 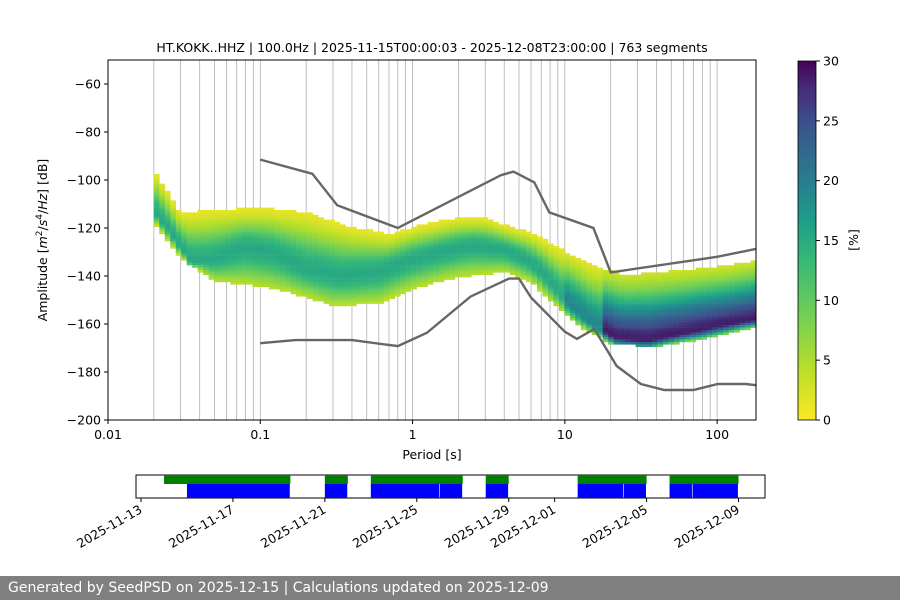 I want to click on colorbar-tick-label: 10, so click(x=831, y=300).